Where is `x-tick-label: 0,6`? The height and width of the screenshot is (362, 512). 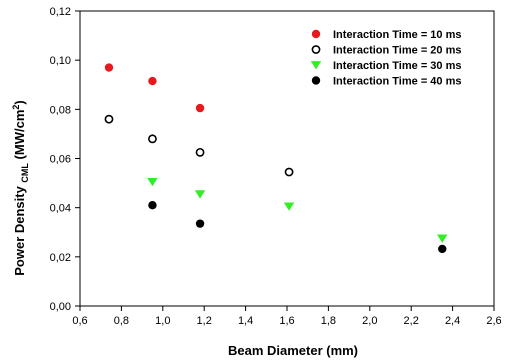 x-tick-label: 0,6 is located at coordinates (79, 321).